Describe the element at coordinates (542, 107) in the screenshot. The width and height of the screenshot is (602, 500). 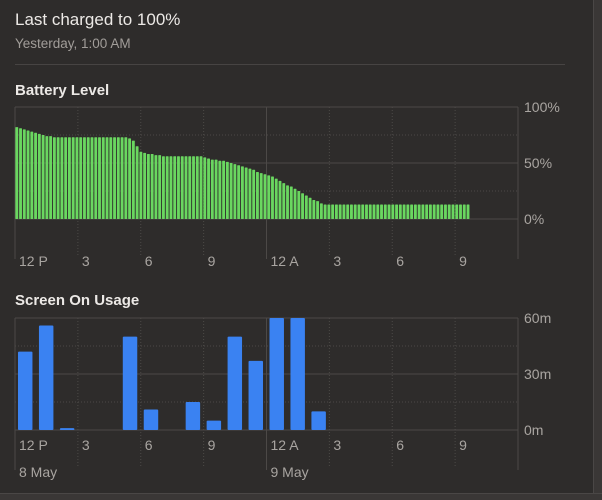
I see `battery-y-tick-label: 100%` at that location.